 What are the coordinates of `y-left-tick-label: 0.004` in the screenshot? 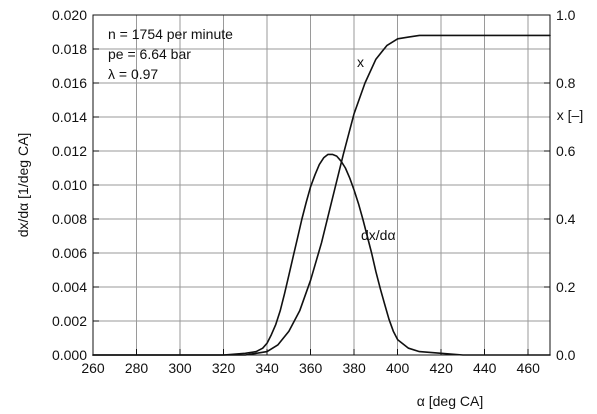 It's located at (69, 287).